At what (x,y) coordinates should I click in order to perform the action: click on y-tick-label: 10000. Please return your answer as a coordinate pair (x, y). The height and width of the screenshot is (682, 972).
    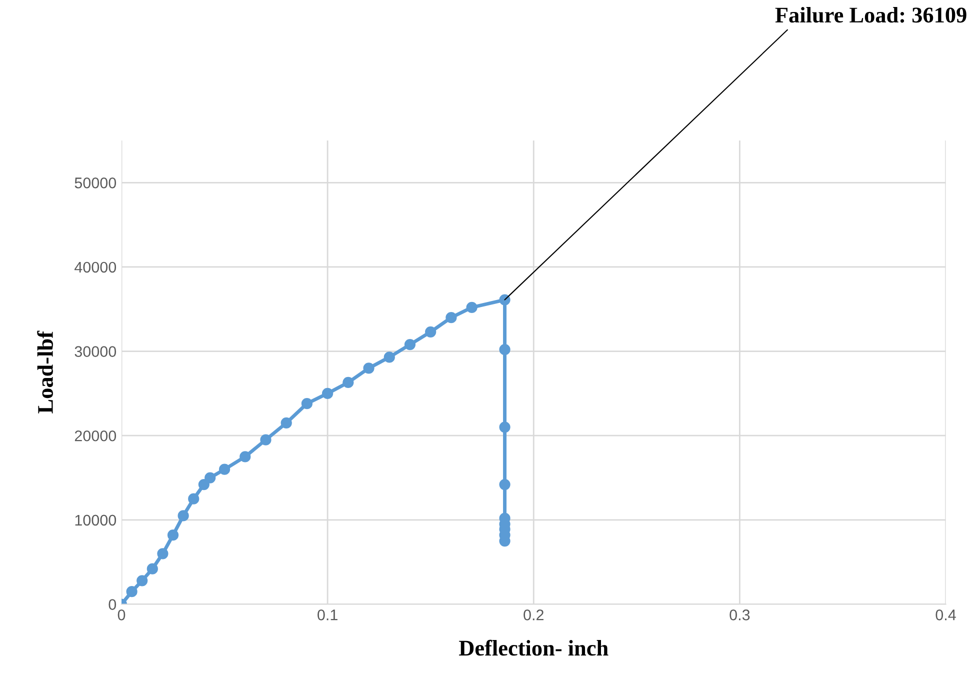
    Looking at the image, I should click on (95, 520).